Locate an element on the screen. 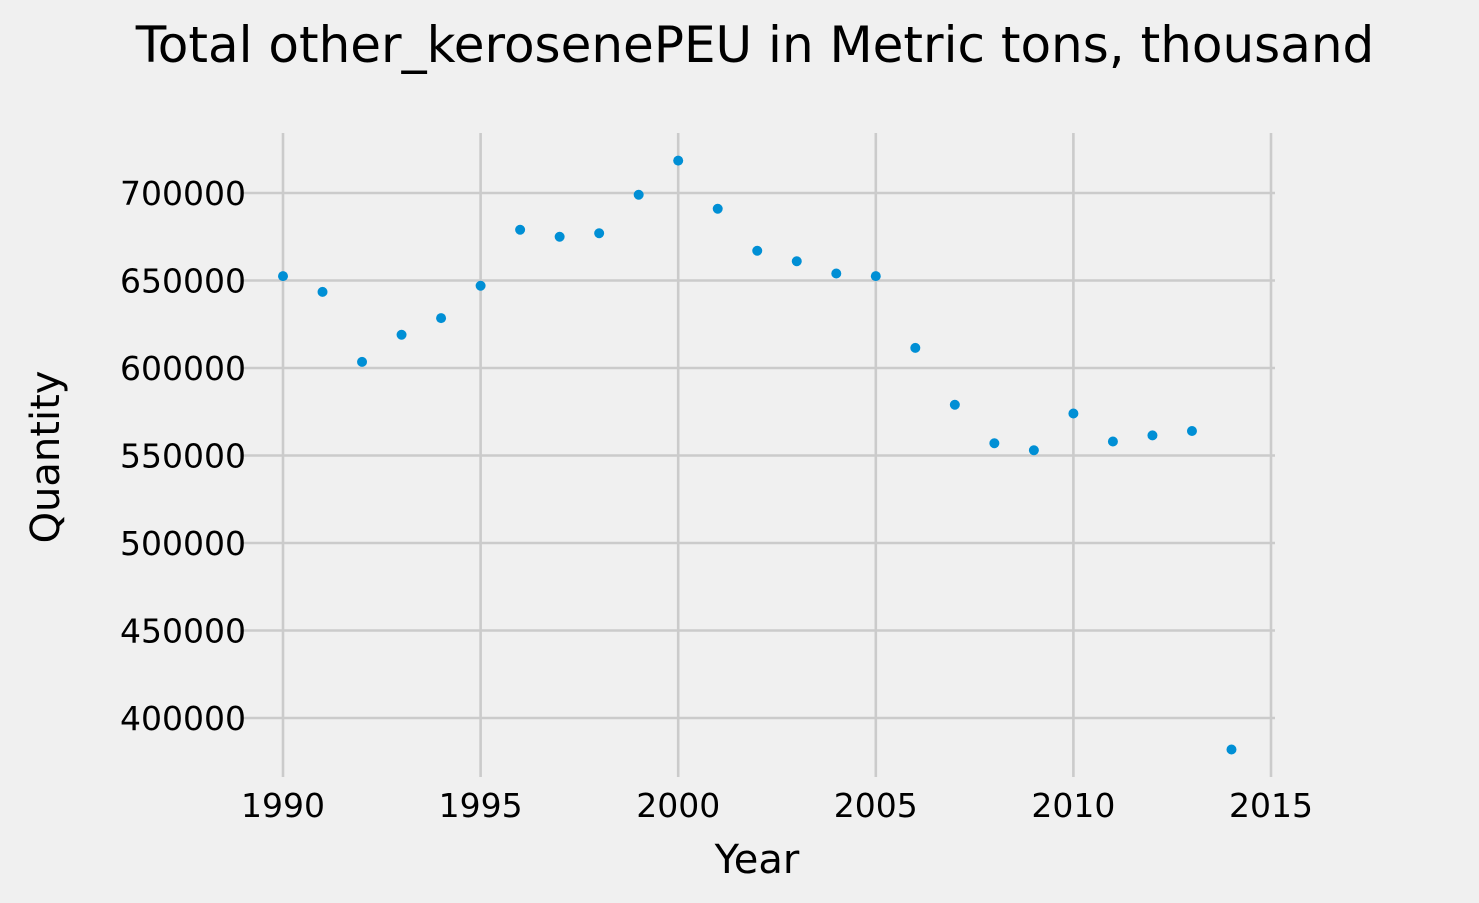  x-tick-label: 2005 is located at coordinates (876, 805).